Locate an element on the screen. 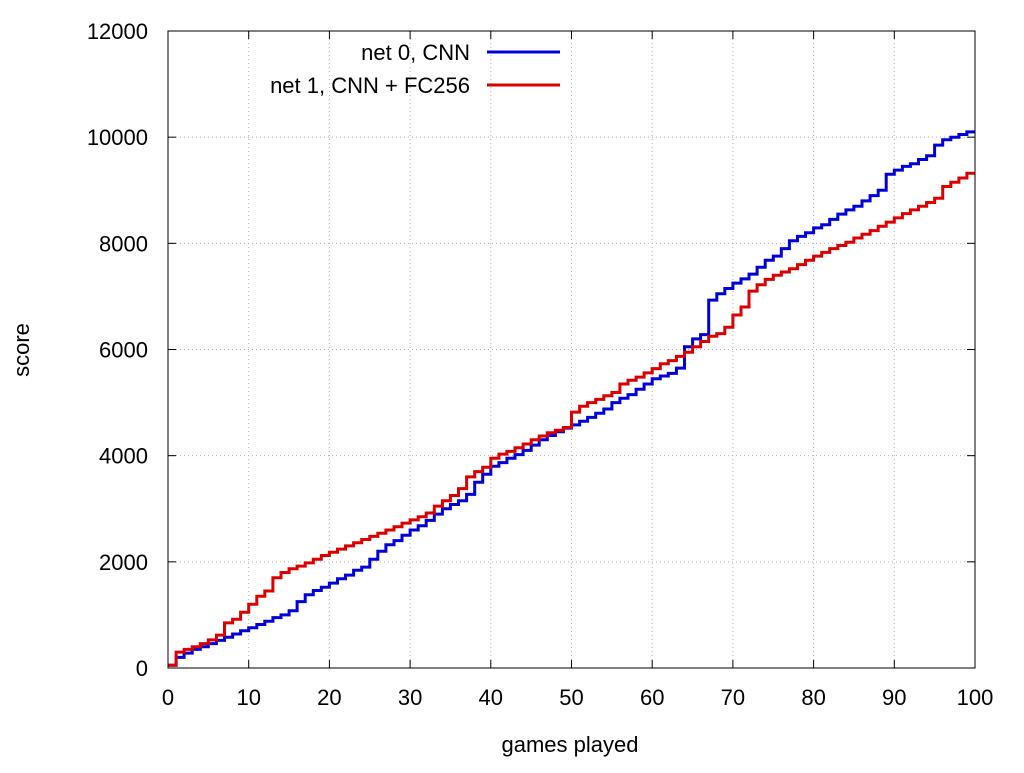  legend-label-0: net 0, CNN is located at coordinates (415, 52).